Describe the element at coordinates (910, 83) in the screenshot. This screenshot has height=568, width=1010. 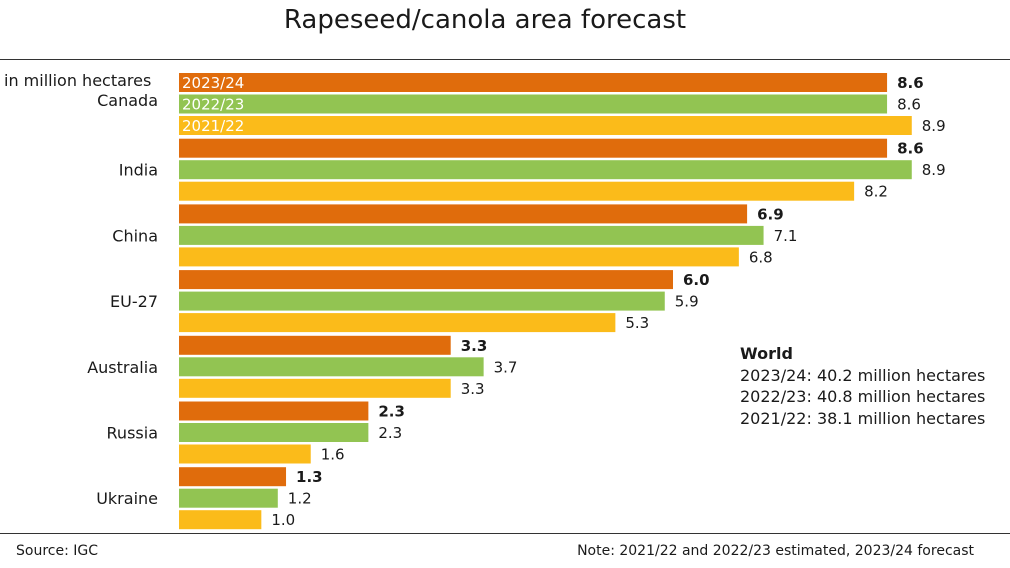
I see `value-label-canada-2023-24: 8.6` at that location.